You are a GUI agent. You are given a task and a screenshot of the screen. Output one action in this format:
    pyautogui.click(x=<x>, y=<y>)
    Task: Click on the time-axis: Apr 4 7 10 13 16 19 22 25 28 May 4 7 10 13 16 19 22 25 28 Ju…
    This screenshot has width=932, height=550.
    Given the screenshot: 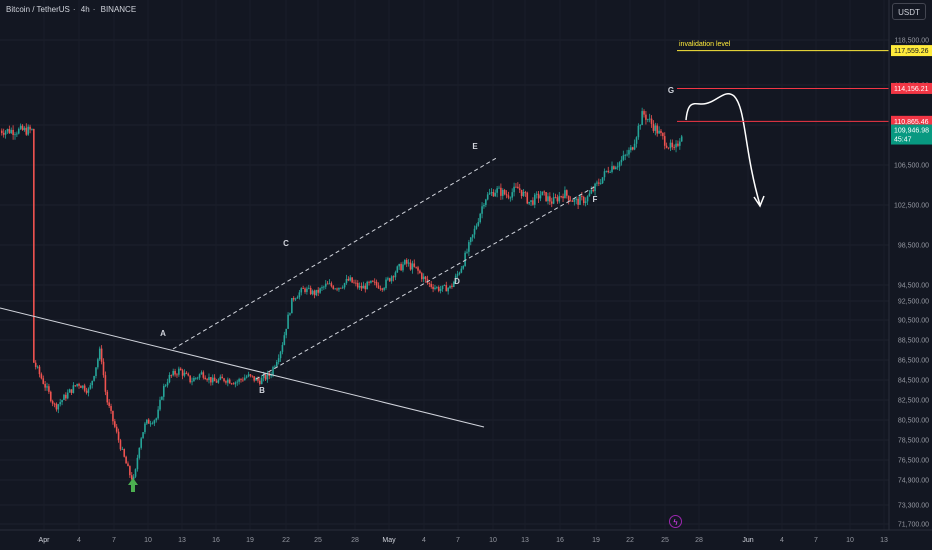 What is the action you would take?
    pyautogui.click(x=466, y=536)
    